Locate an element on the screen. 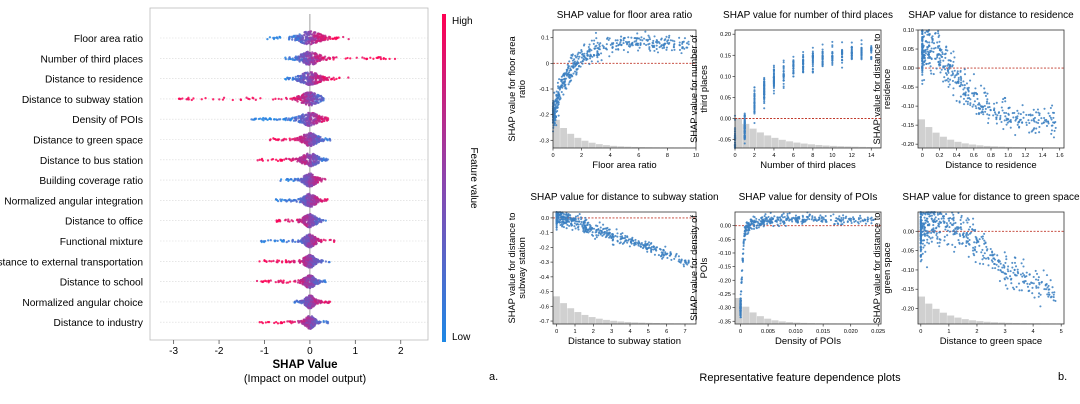  feature-label: Normalized angular choice is located at coordinates (82, 303).